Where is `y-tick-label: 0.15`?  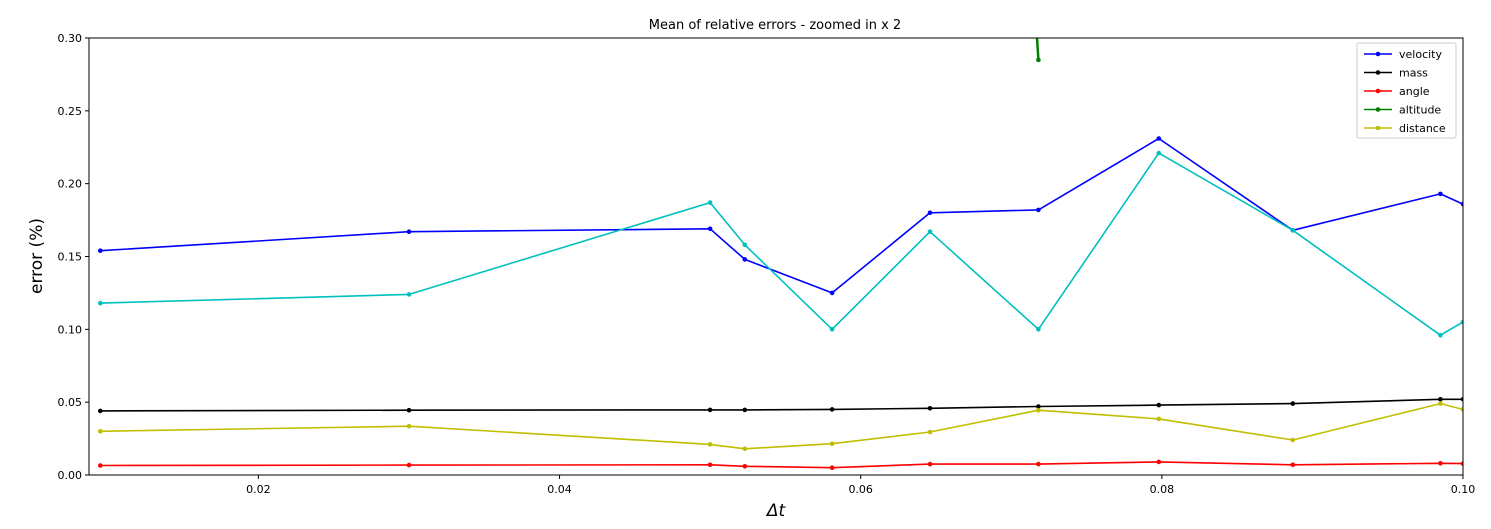
y-tick-label: 0.15 is located at coordinates (70, 257).